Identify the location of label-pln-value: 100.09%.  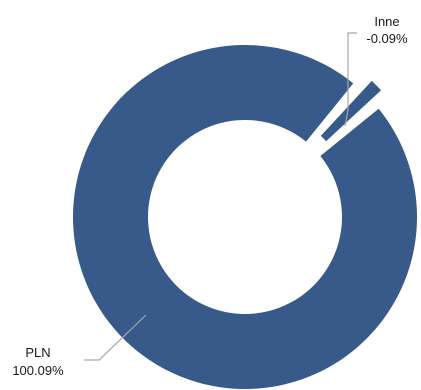
(38, 370).